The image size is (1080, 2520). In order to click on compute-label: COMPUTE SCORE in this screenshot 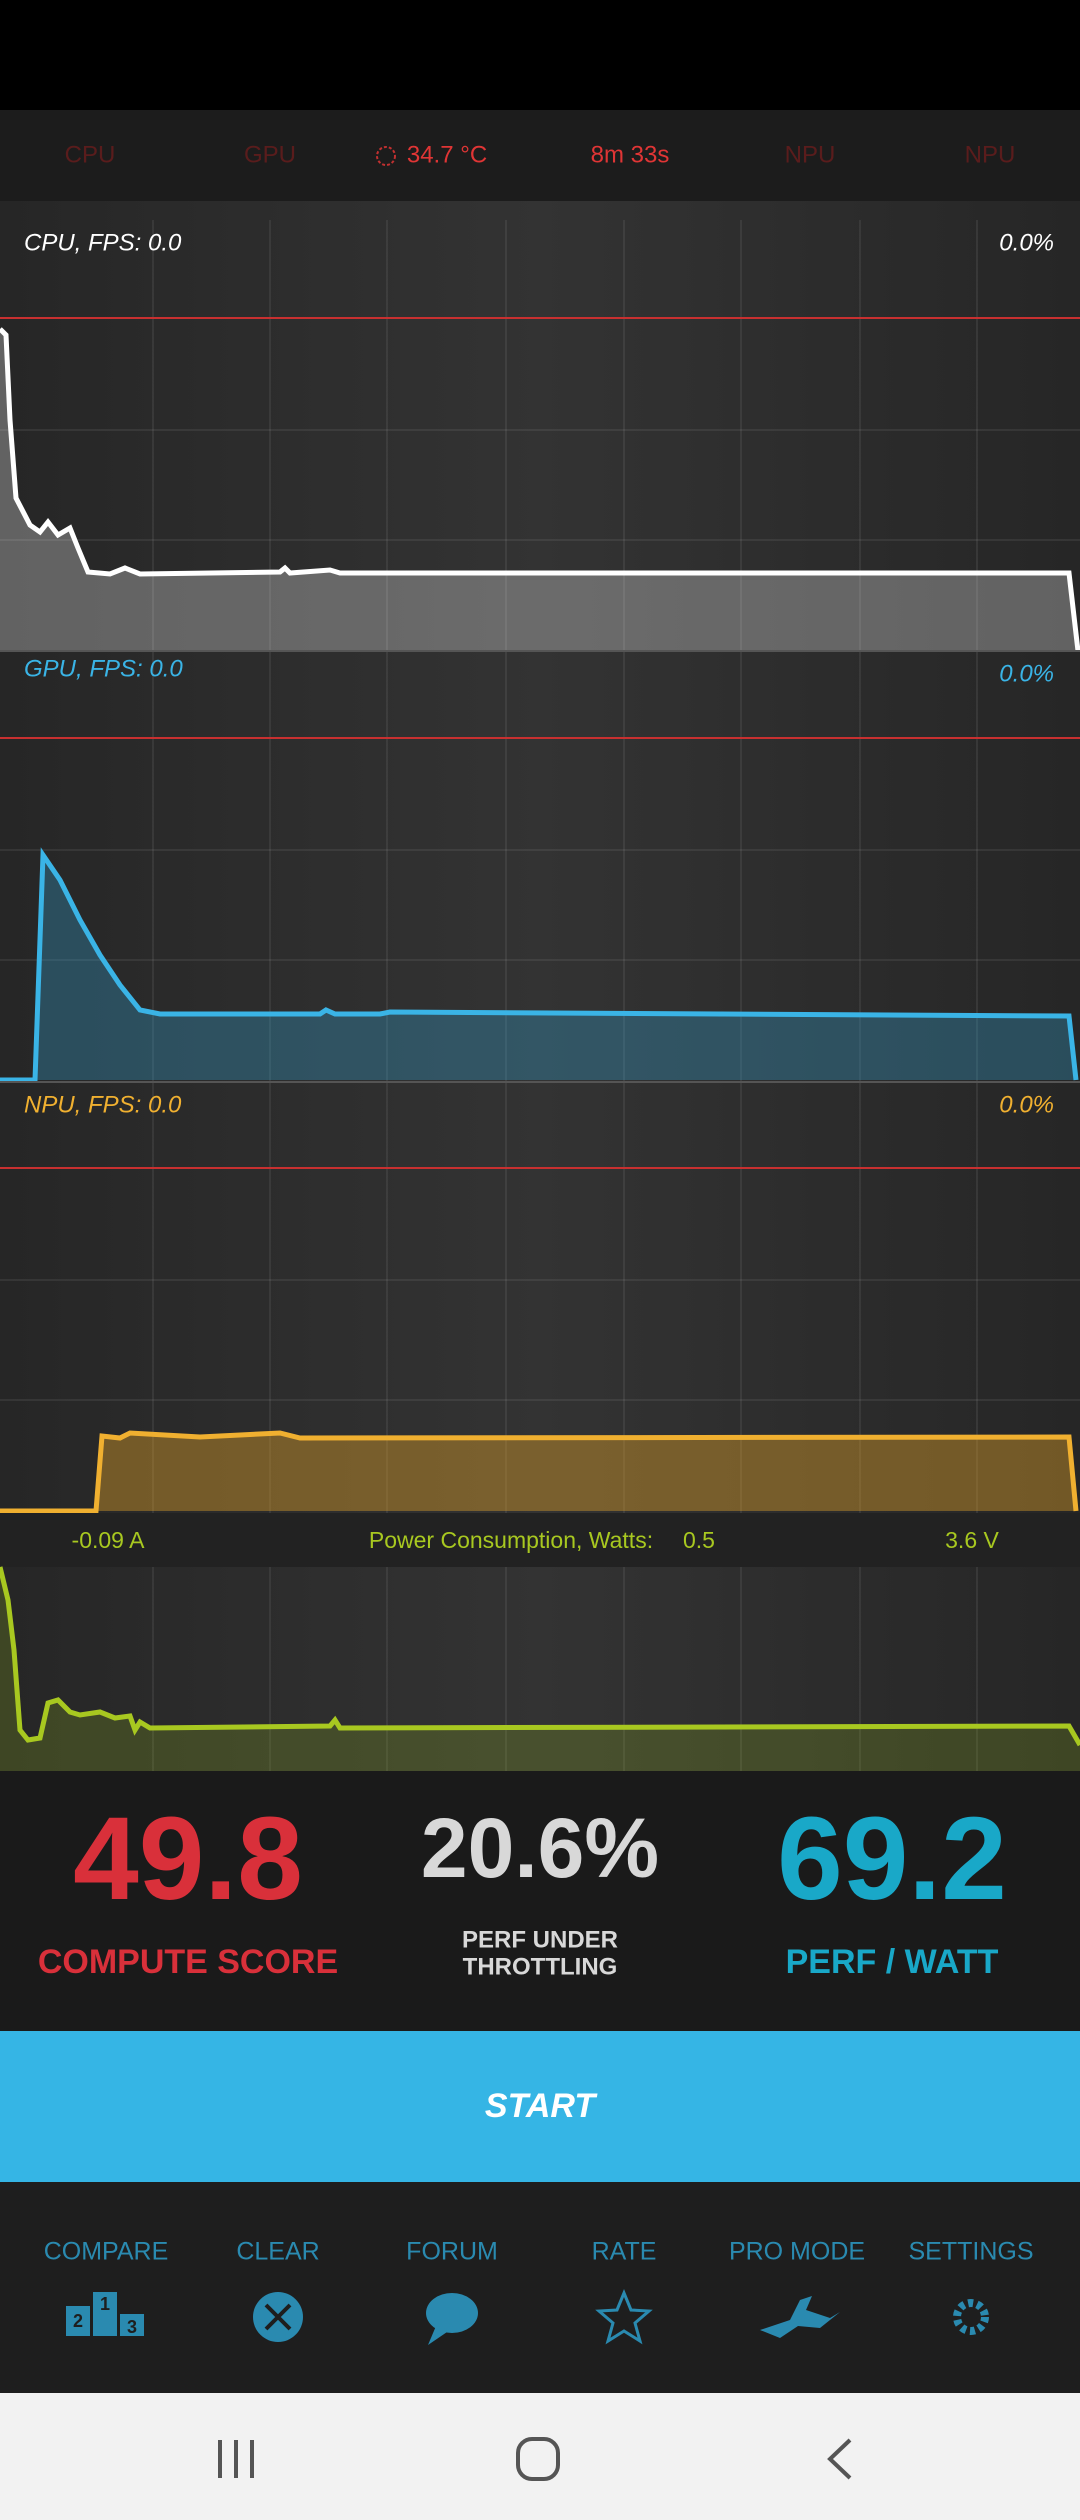, I will do `click(188, 1962)`.